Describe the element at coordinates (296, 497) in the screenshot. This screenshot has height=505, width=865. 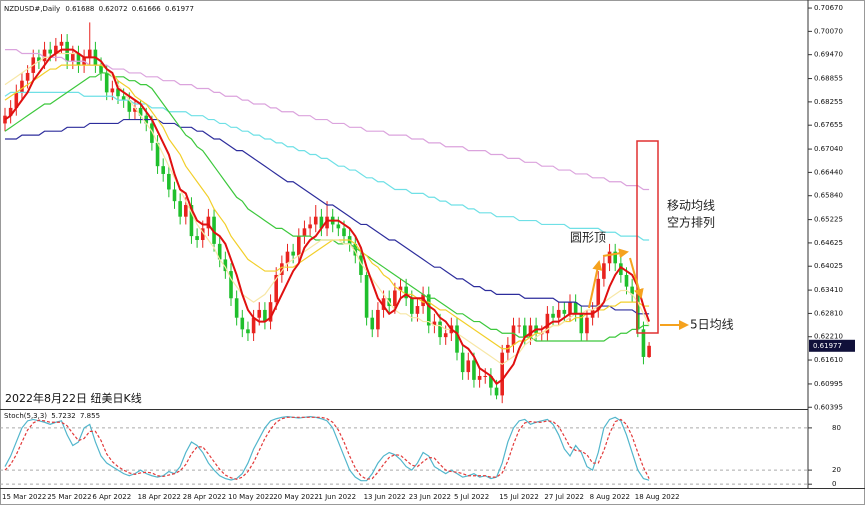
I see `x-tick-label: 20 May 2022` at that location.